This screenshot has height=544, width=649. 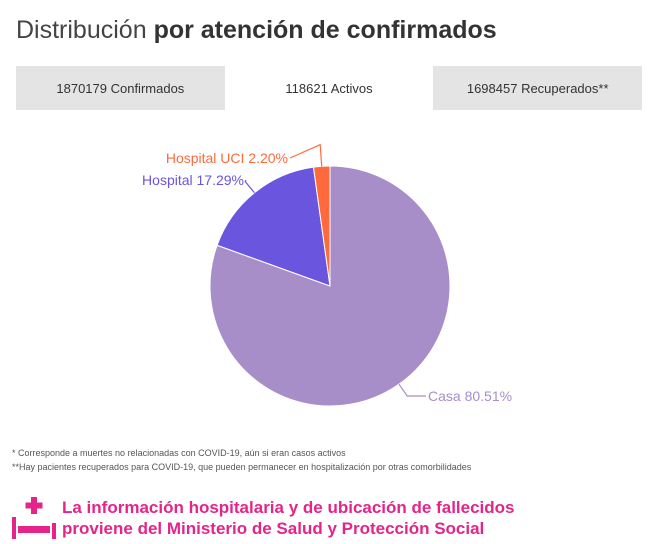 I want to click on tab-confirmados: 1870179 Confirmados, so click(x=120, y=88).